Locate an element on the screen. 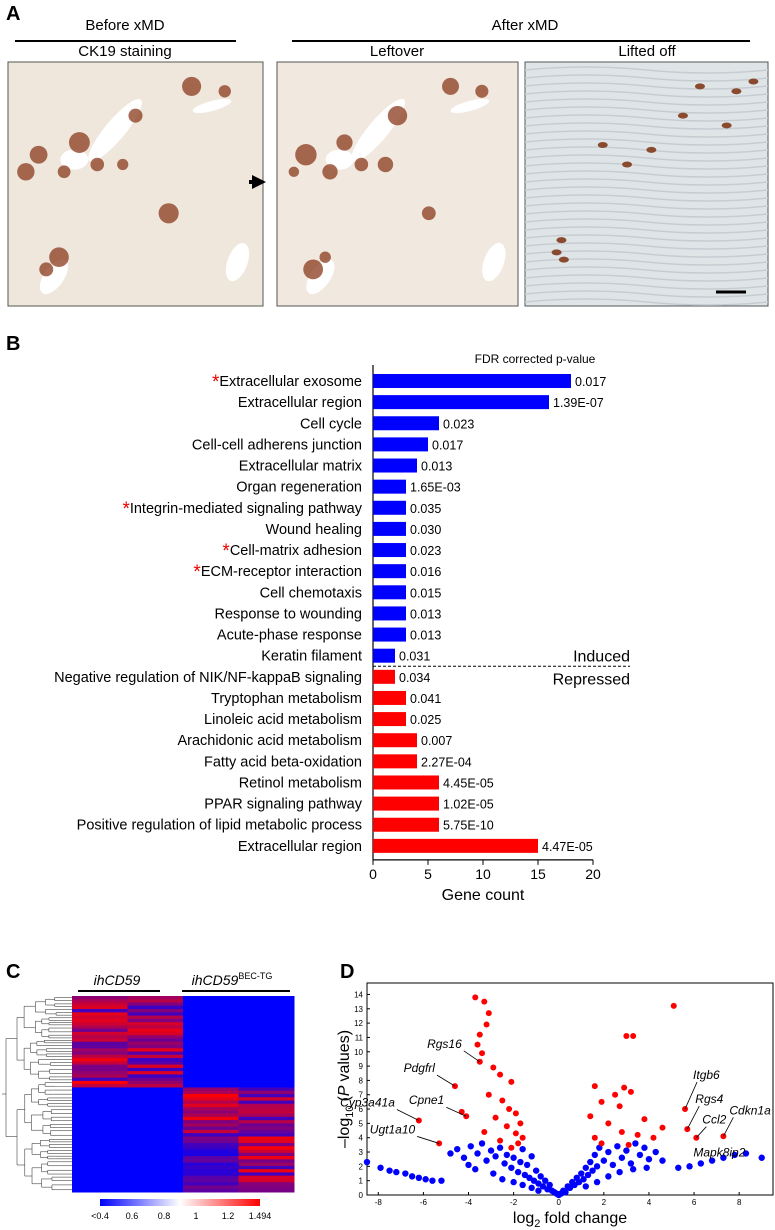 The height and width of the screenshot is (1230, 775). p-value-label: 0.025 is located at coordinates (425, 720).